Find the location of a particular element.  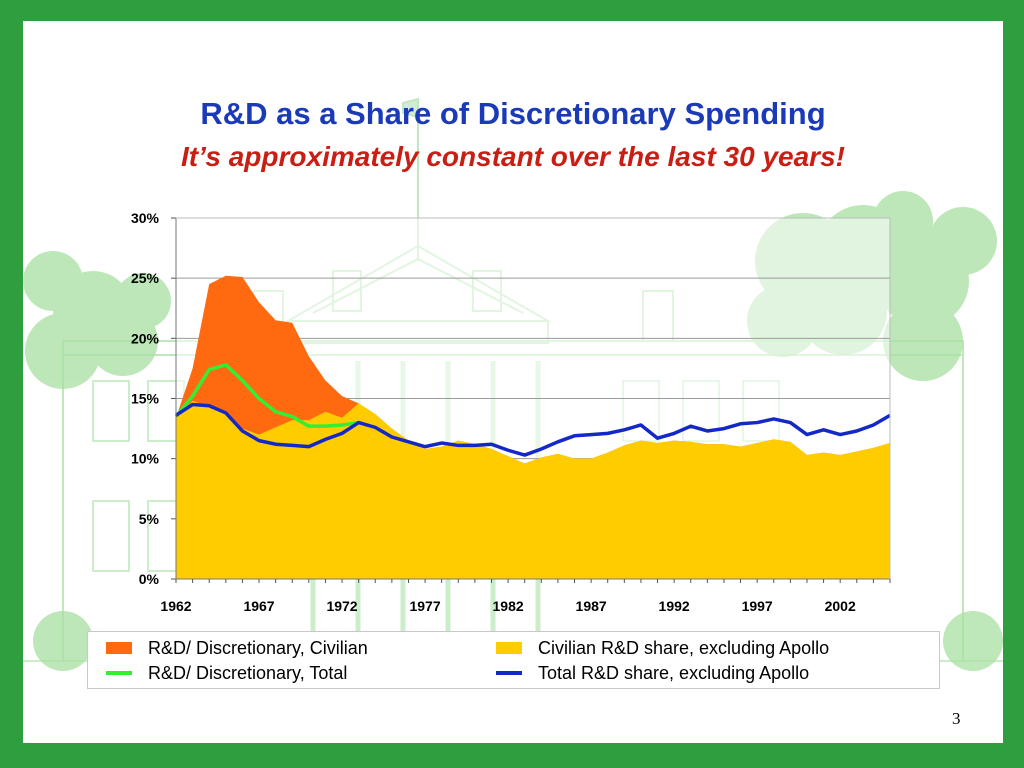

x-tick-label: 1987 is located at coordinates (591, 606).